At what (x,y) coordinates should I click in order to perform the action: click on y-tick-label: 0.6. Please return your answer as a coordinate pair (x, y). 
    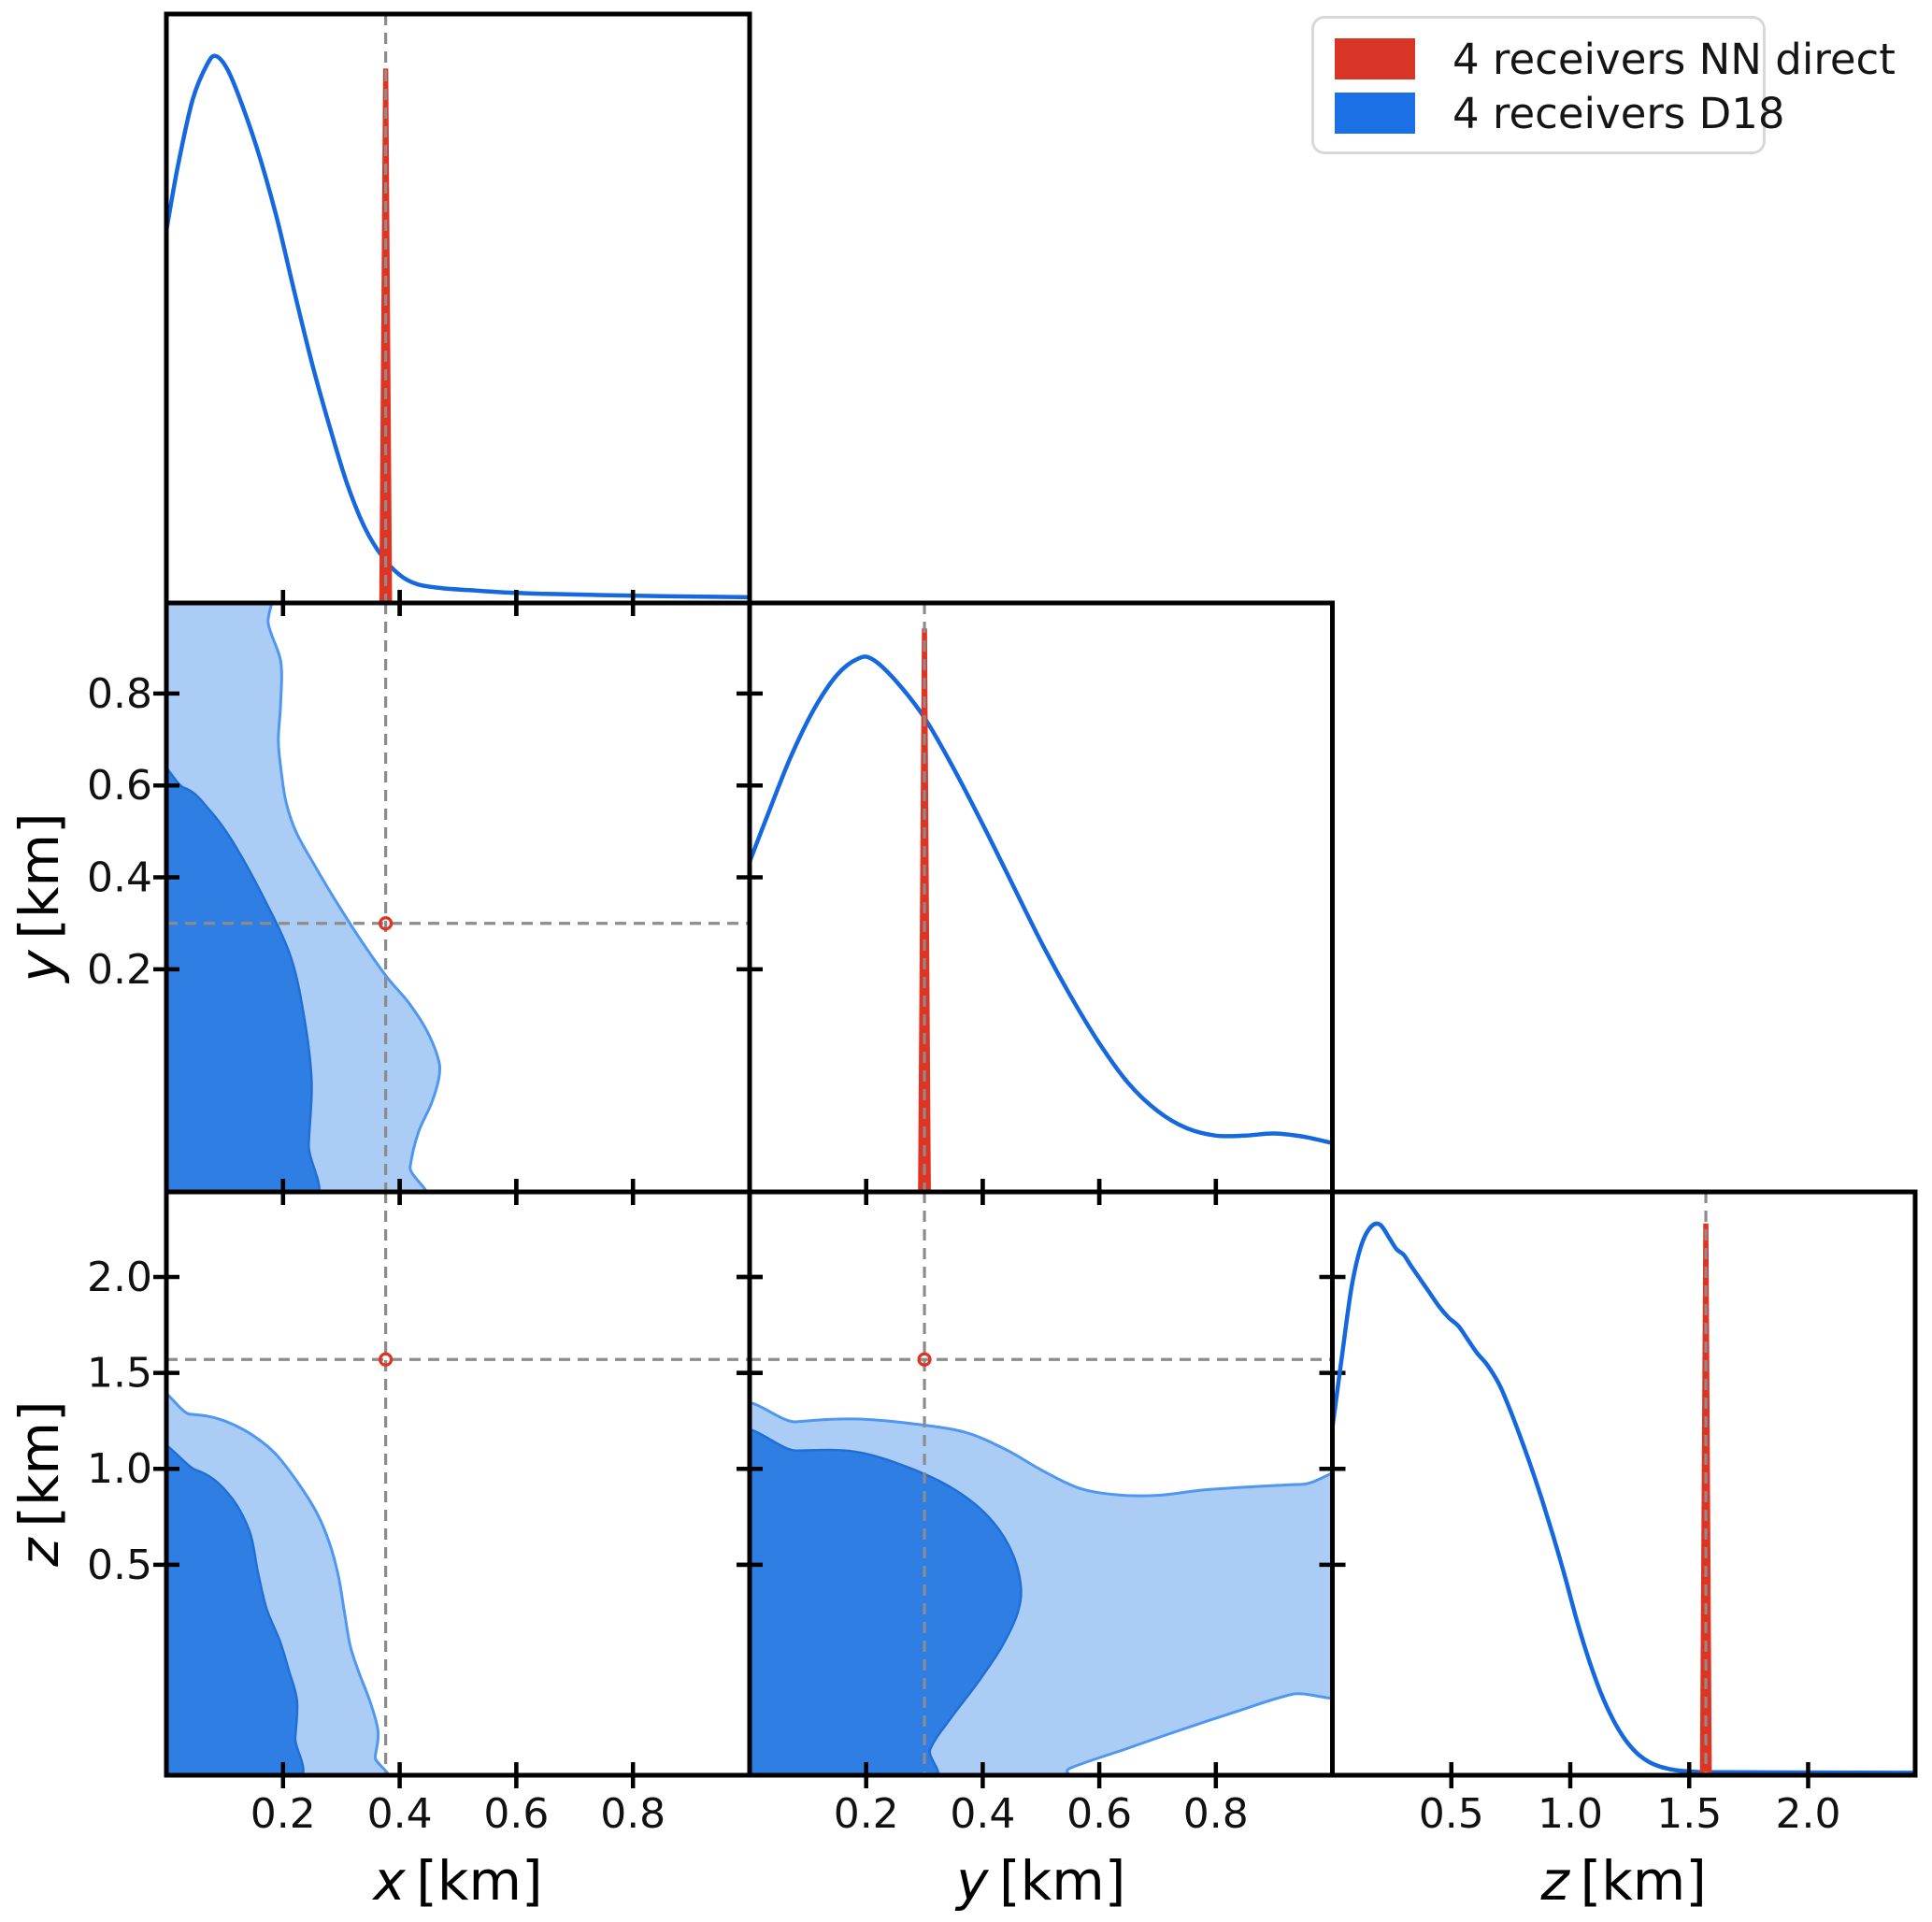
    Looking at the image, I should click on (1099, 1814).